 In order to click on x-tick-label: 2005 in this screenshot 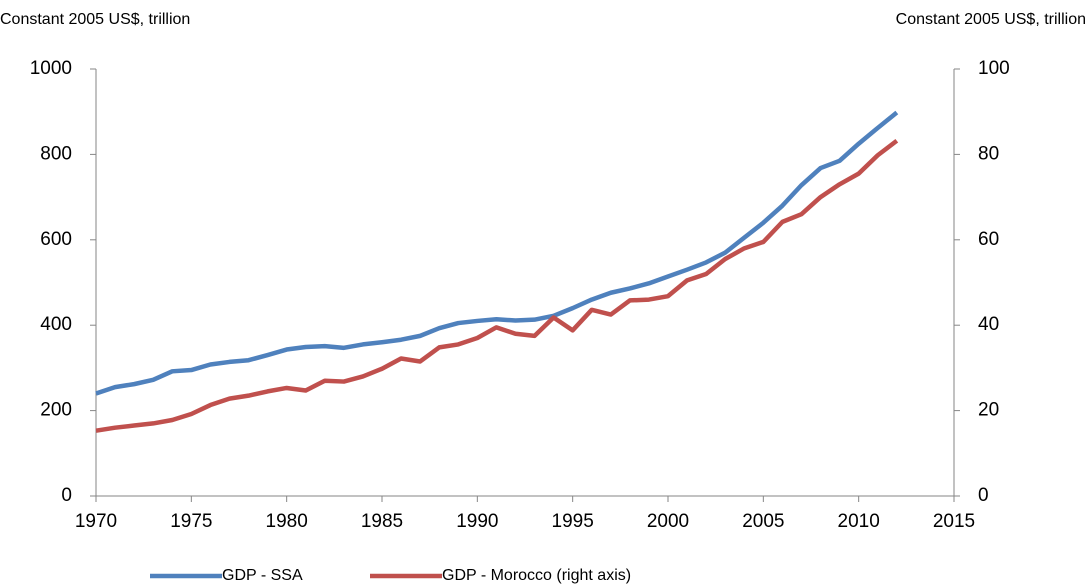, I will do `click(763, 521)`.